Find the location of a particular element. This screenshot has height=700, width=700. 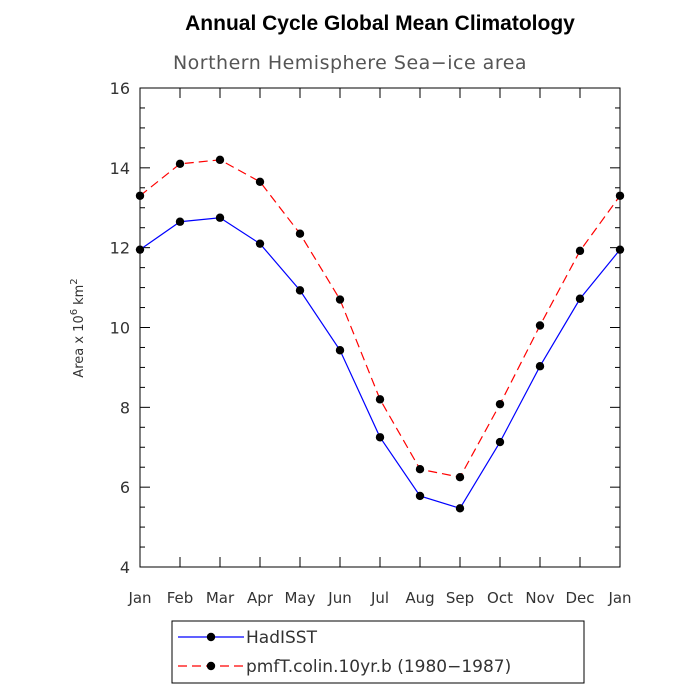

y-axis-label-exponent: 6 is located at coordinates (74, 312).